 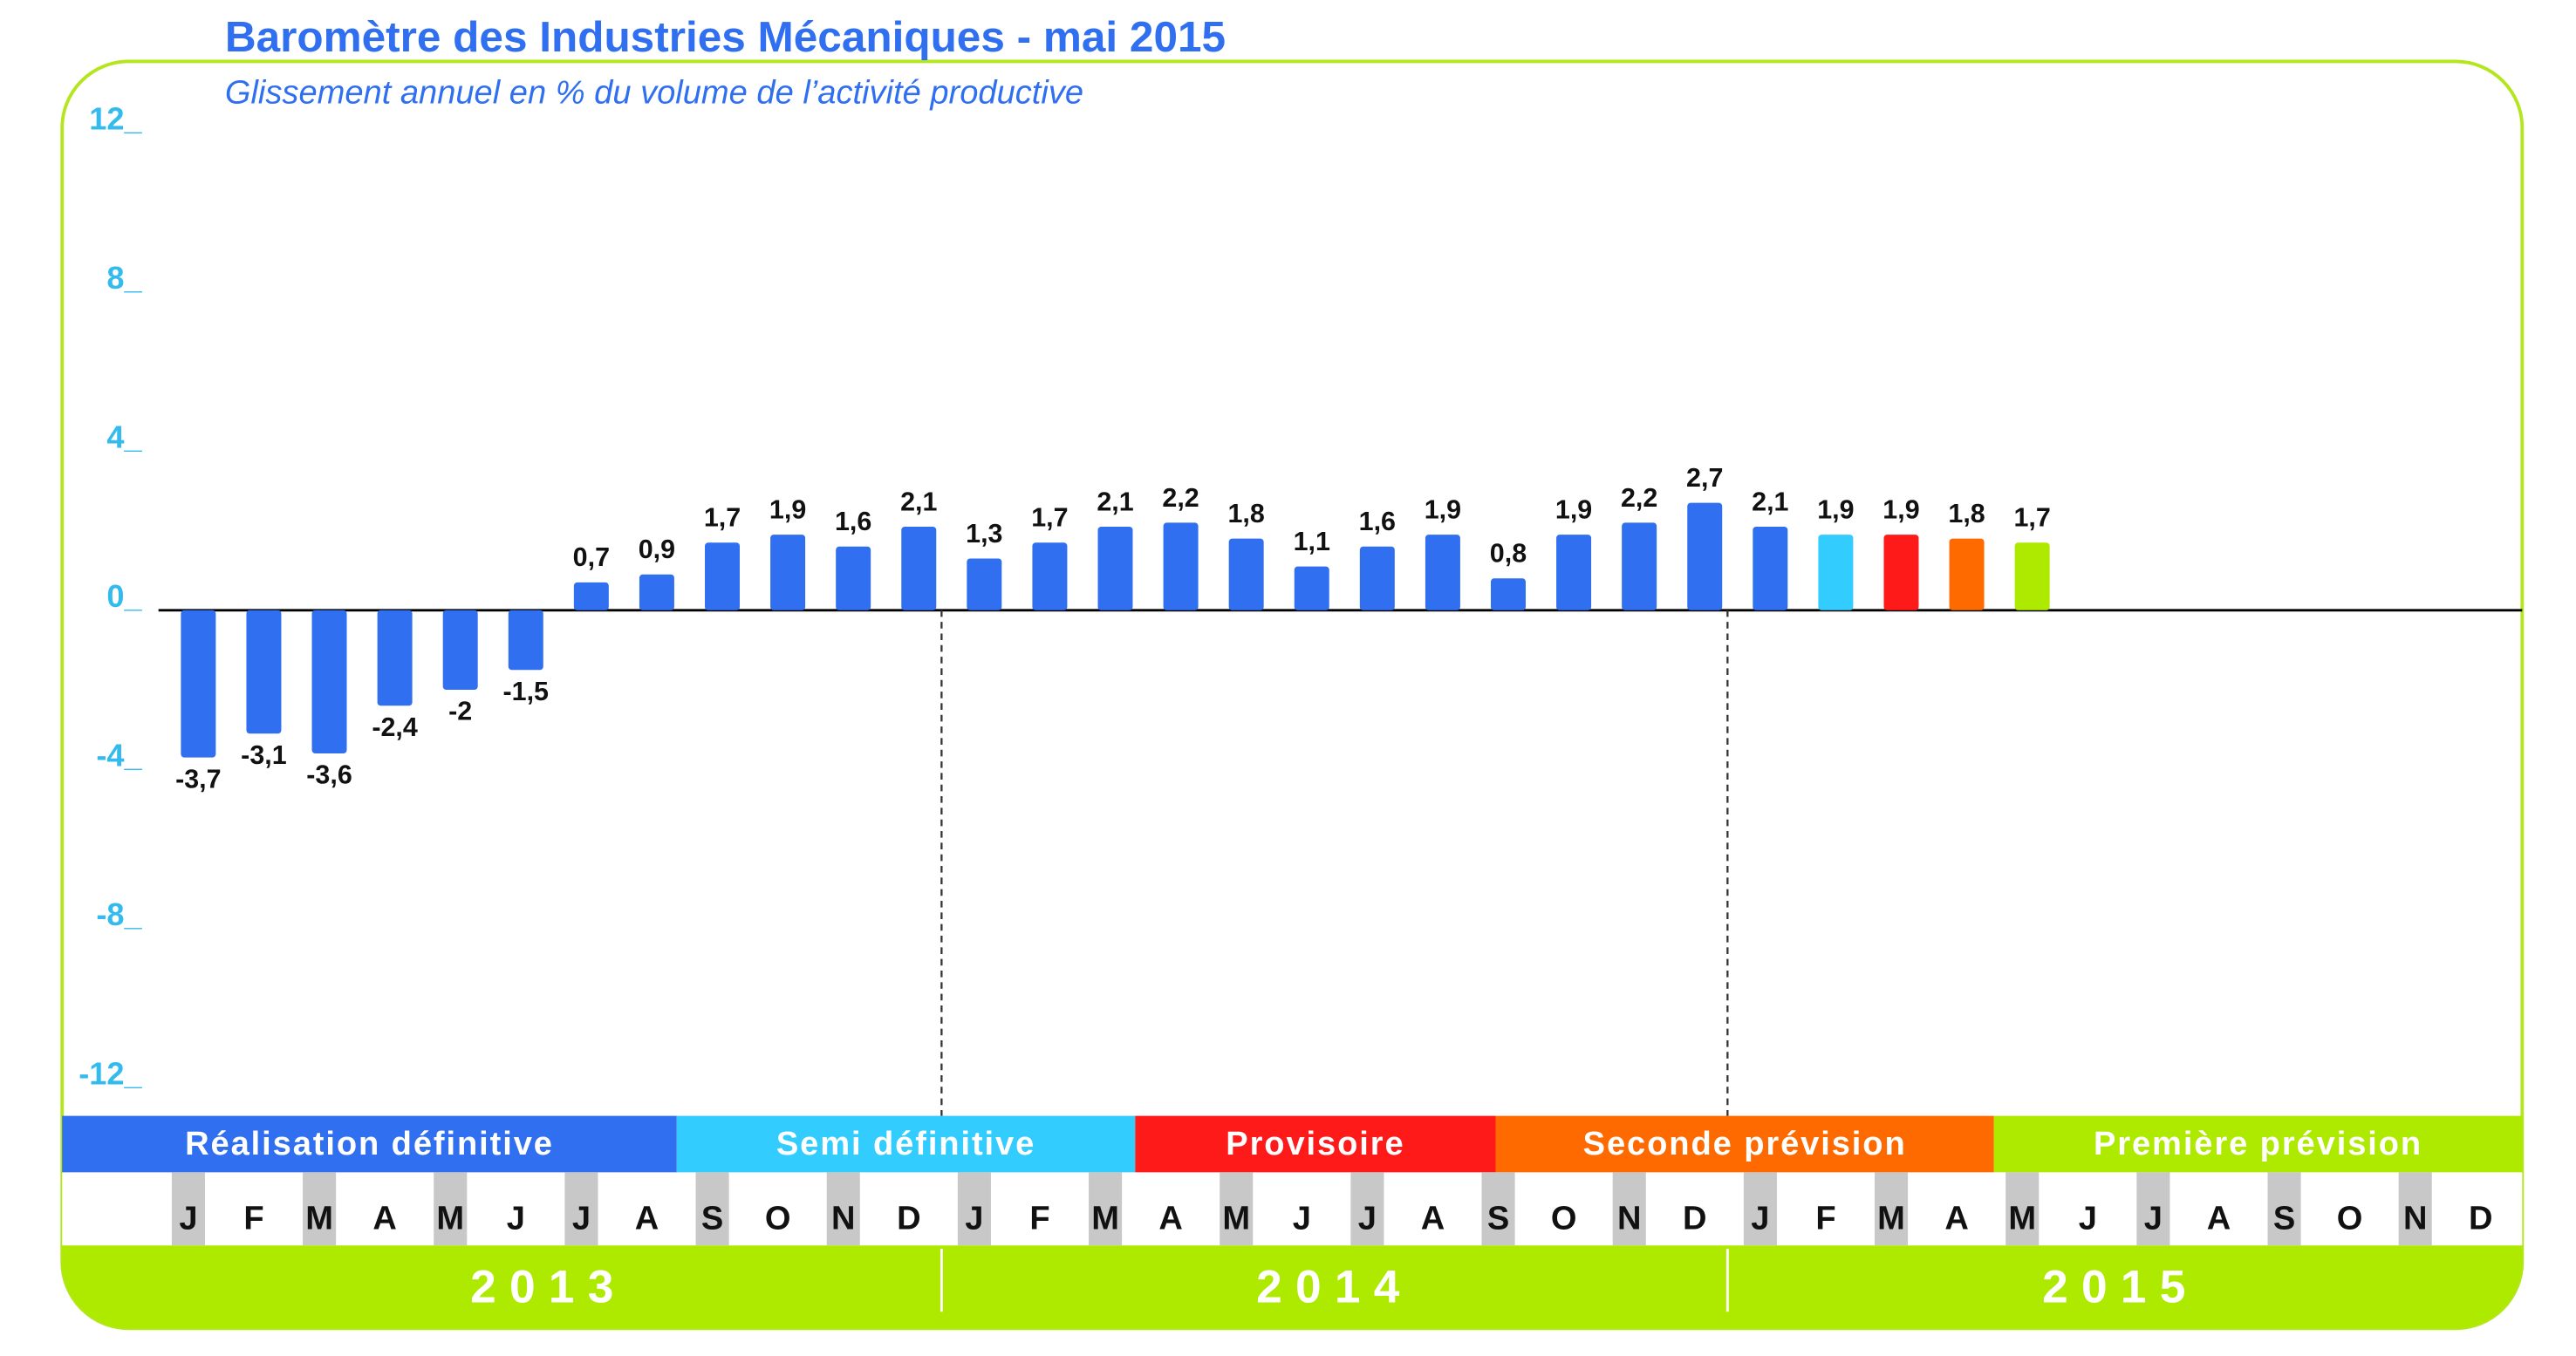 What do you see at coordinates (548, 1287) in the screenshot?
I see `year-label: 2013` at bounding box center [548, 1287].